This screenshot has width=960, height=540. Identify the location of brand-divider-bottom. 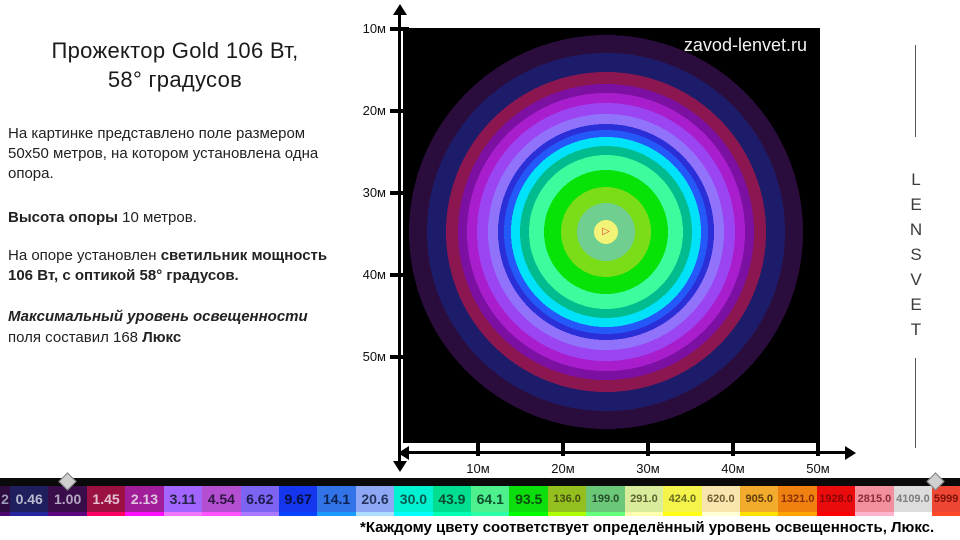
(915, 403).